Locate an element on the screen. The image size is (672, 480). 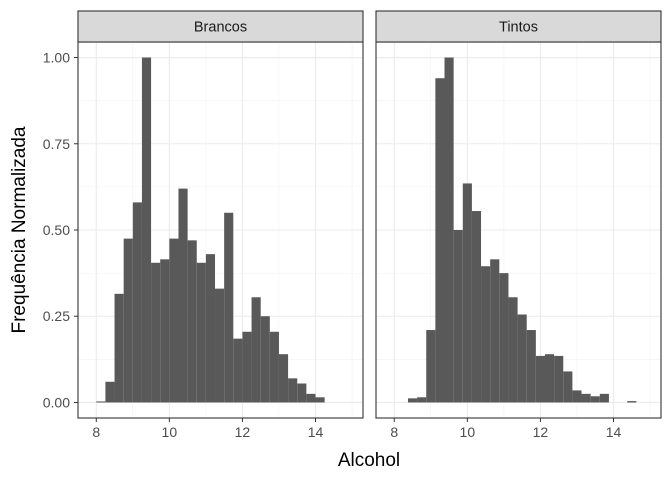
facet-strip-label: Tintos is located at coordinates (518, 28).